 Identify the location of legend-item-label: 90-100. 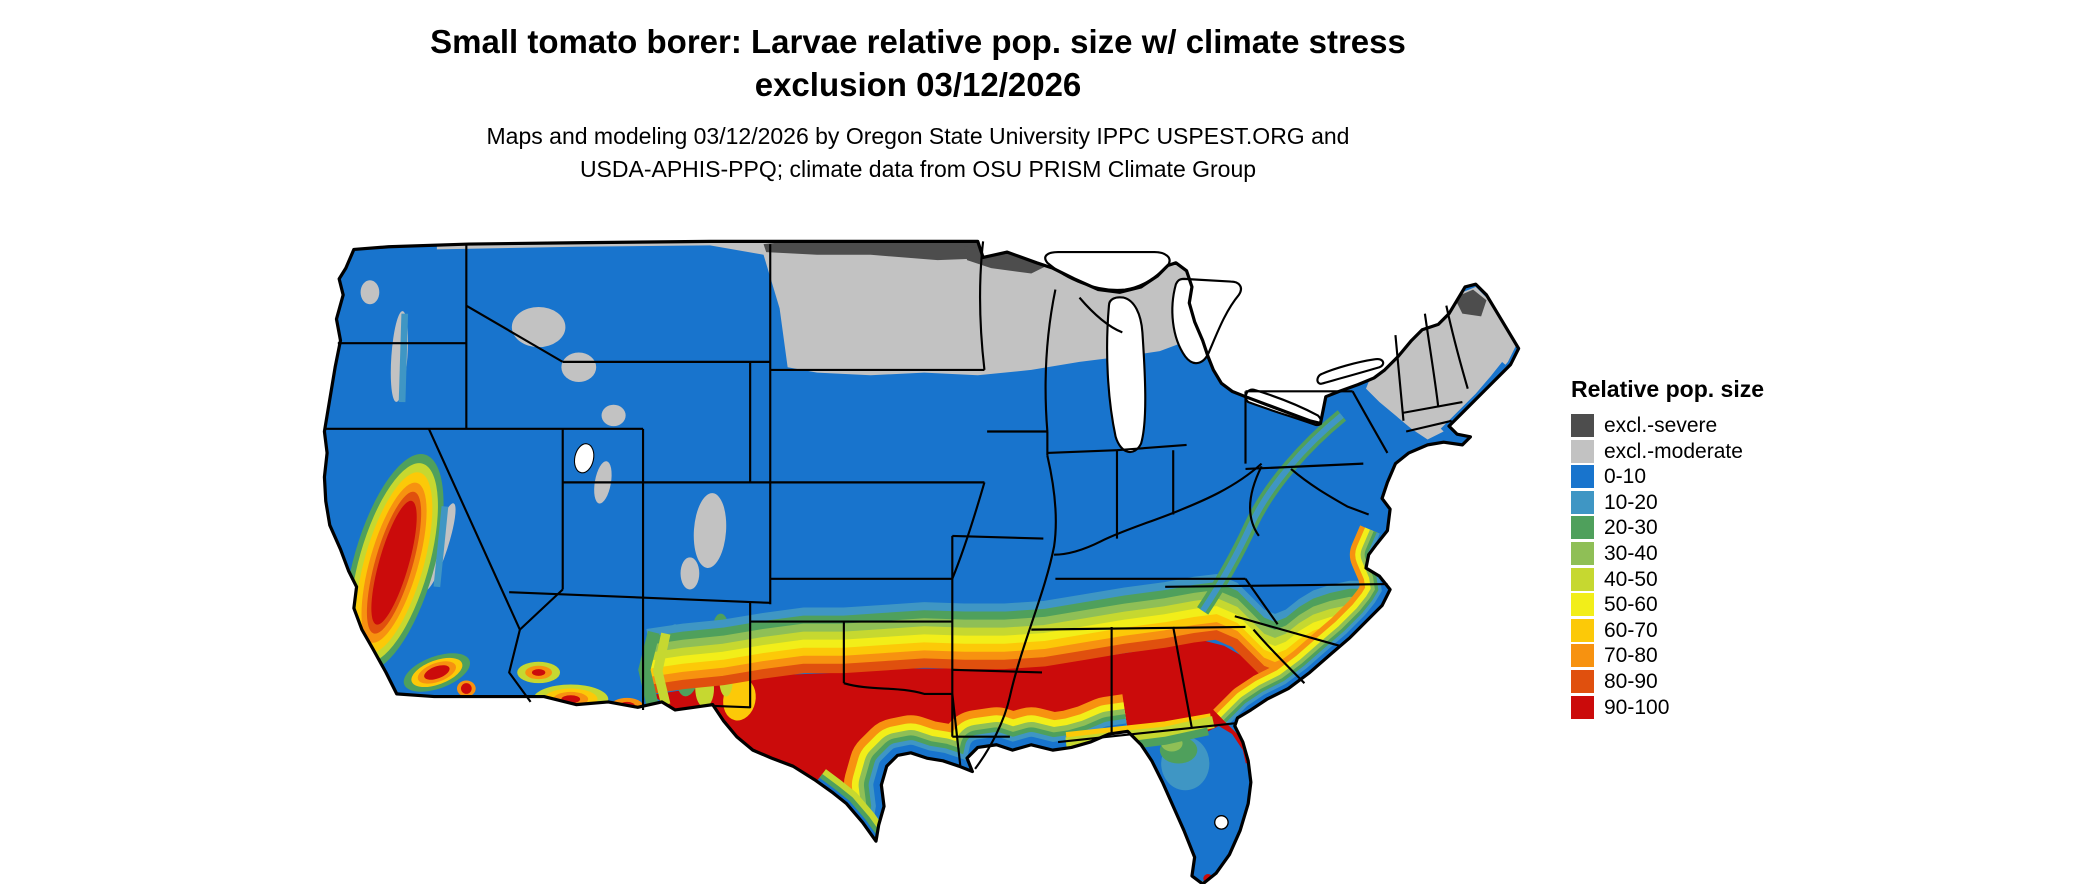
(1637, 707).